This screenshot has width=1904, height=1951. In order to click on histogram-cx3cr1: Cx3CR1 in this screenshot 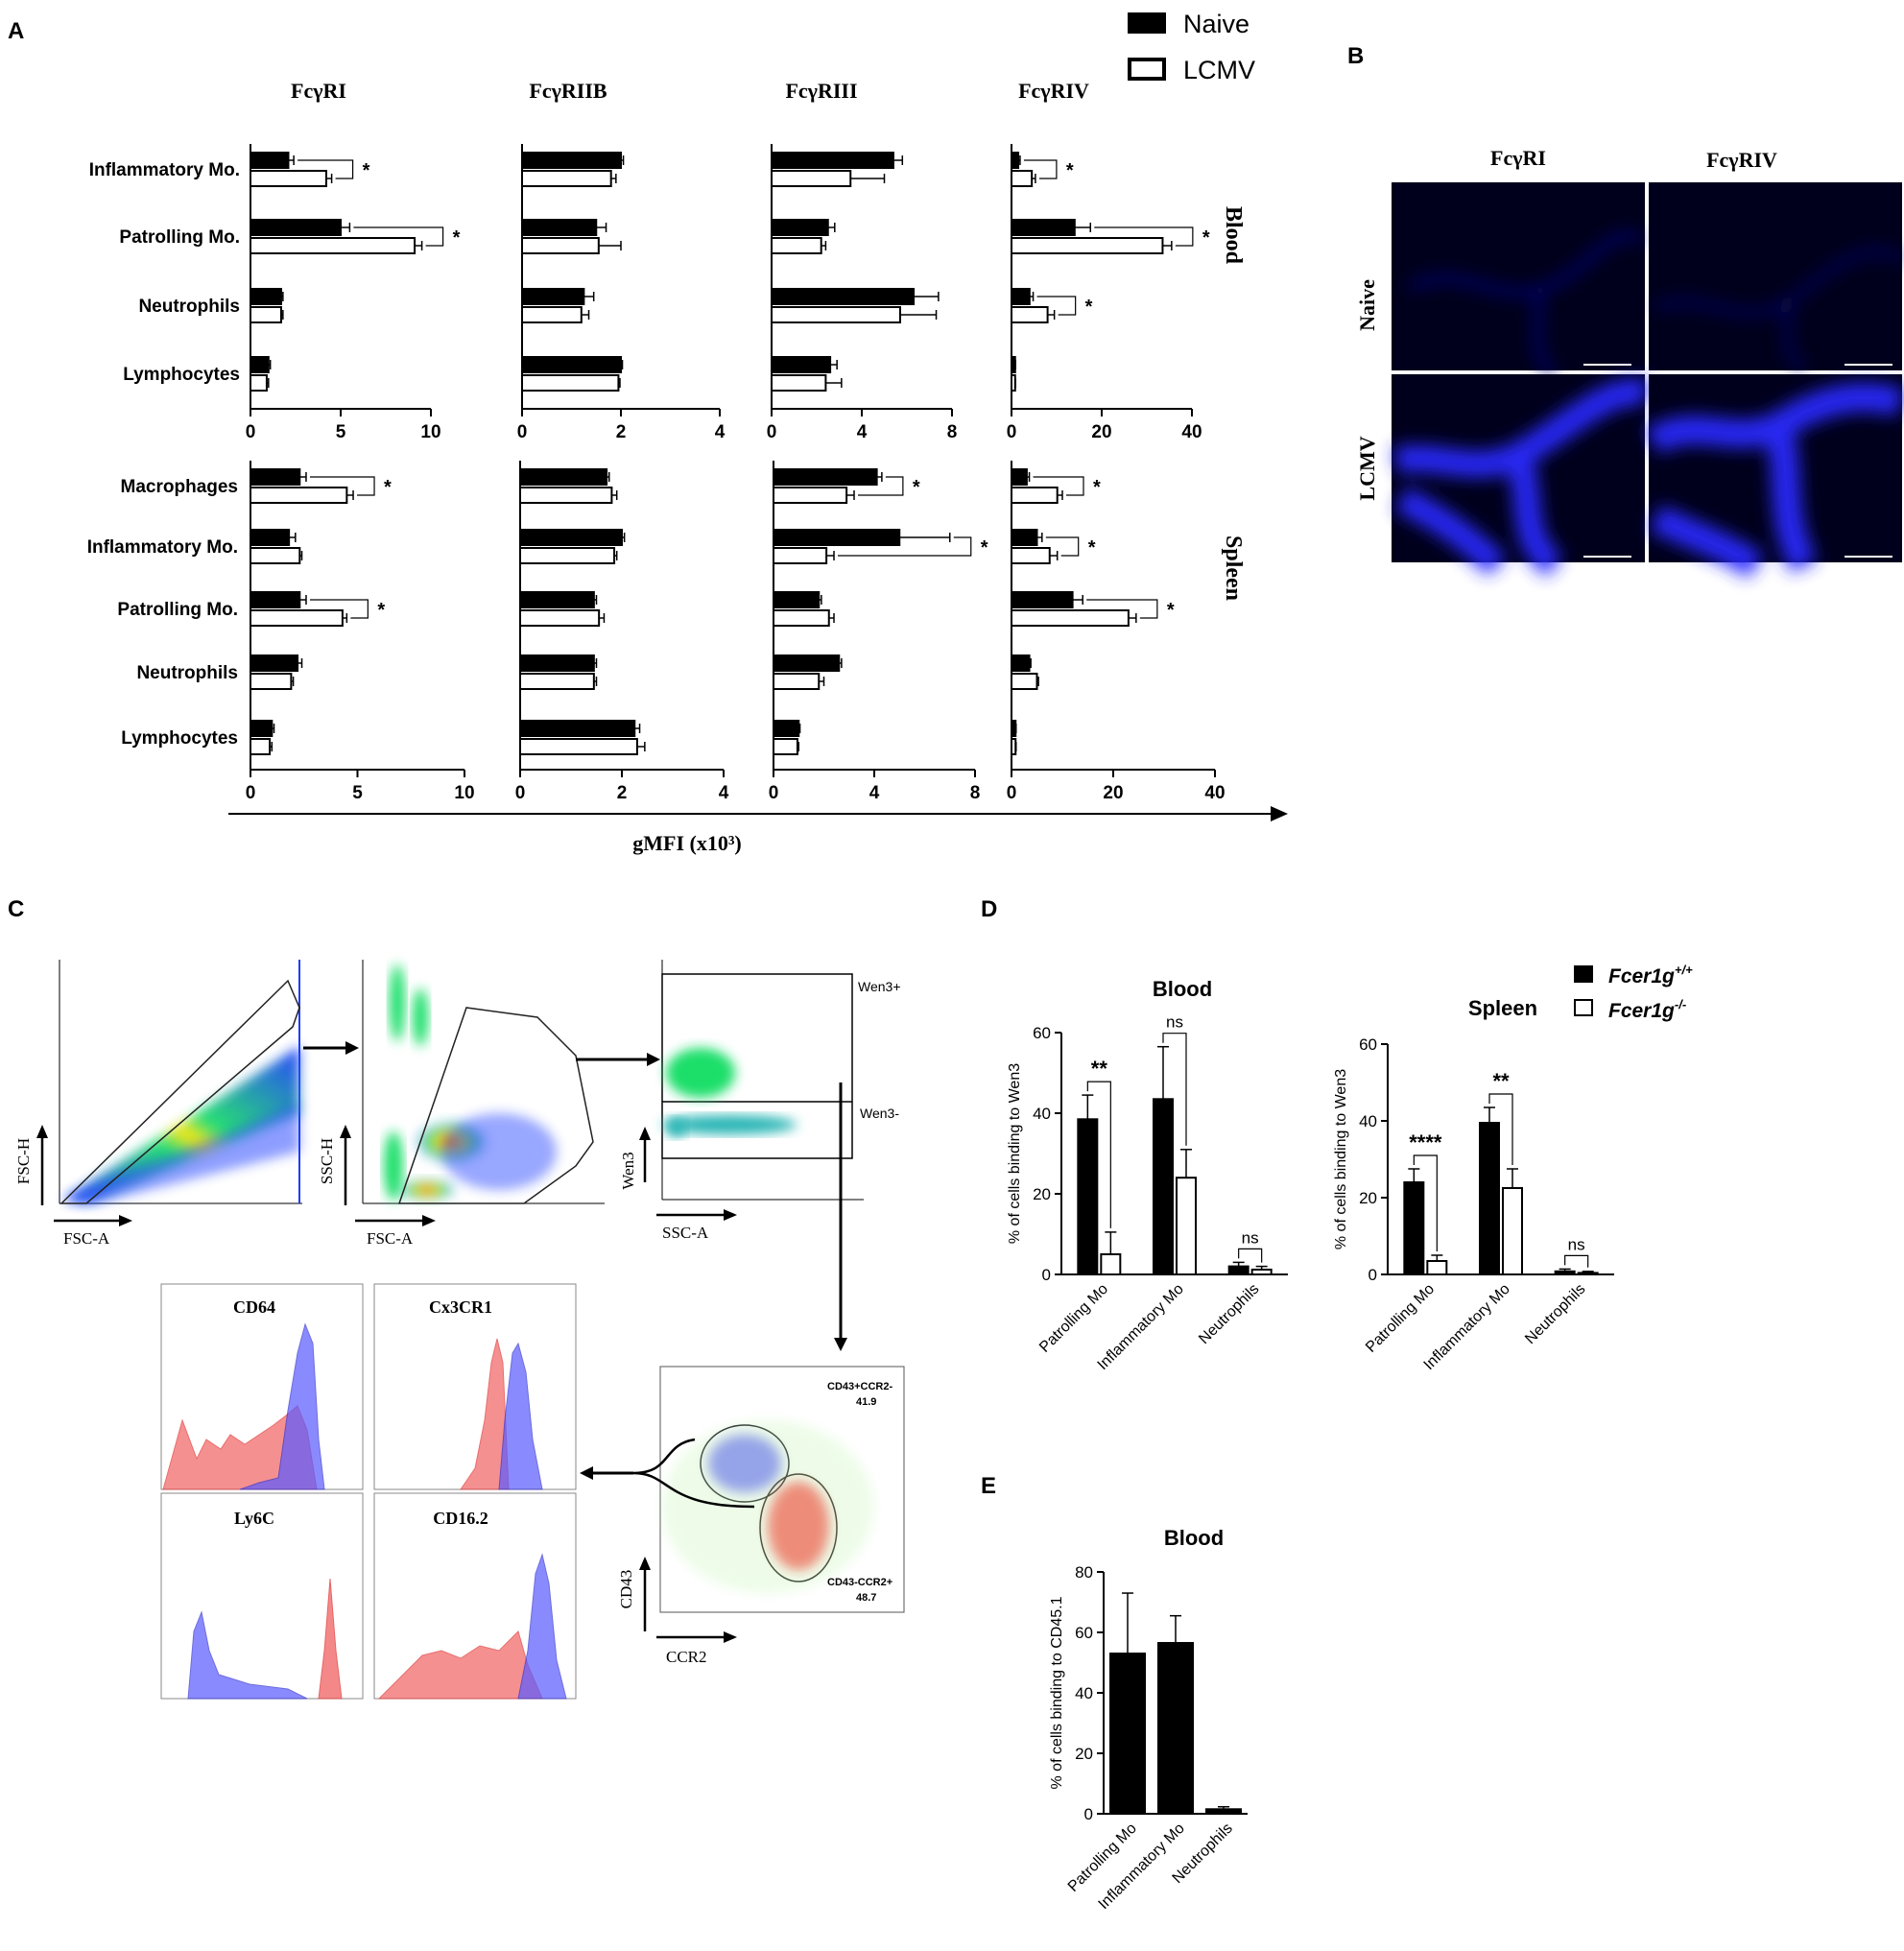, I will do `click(475, 1387)`.